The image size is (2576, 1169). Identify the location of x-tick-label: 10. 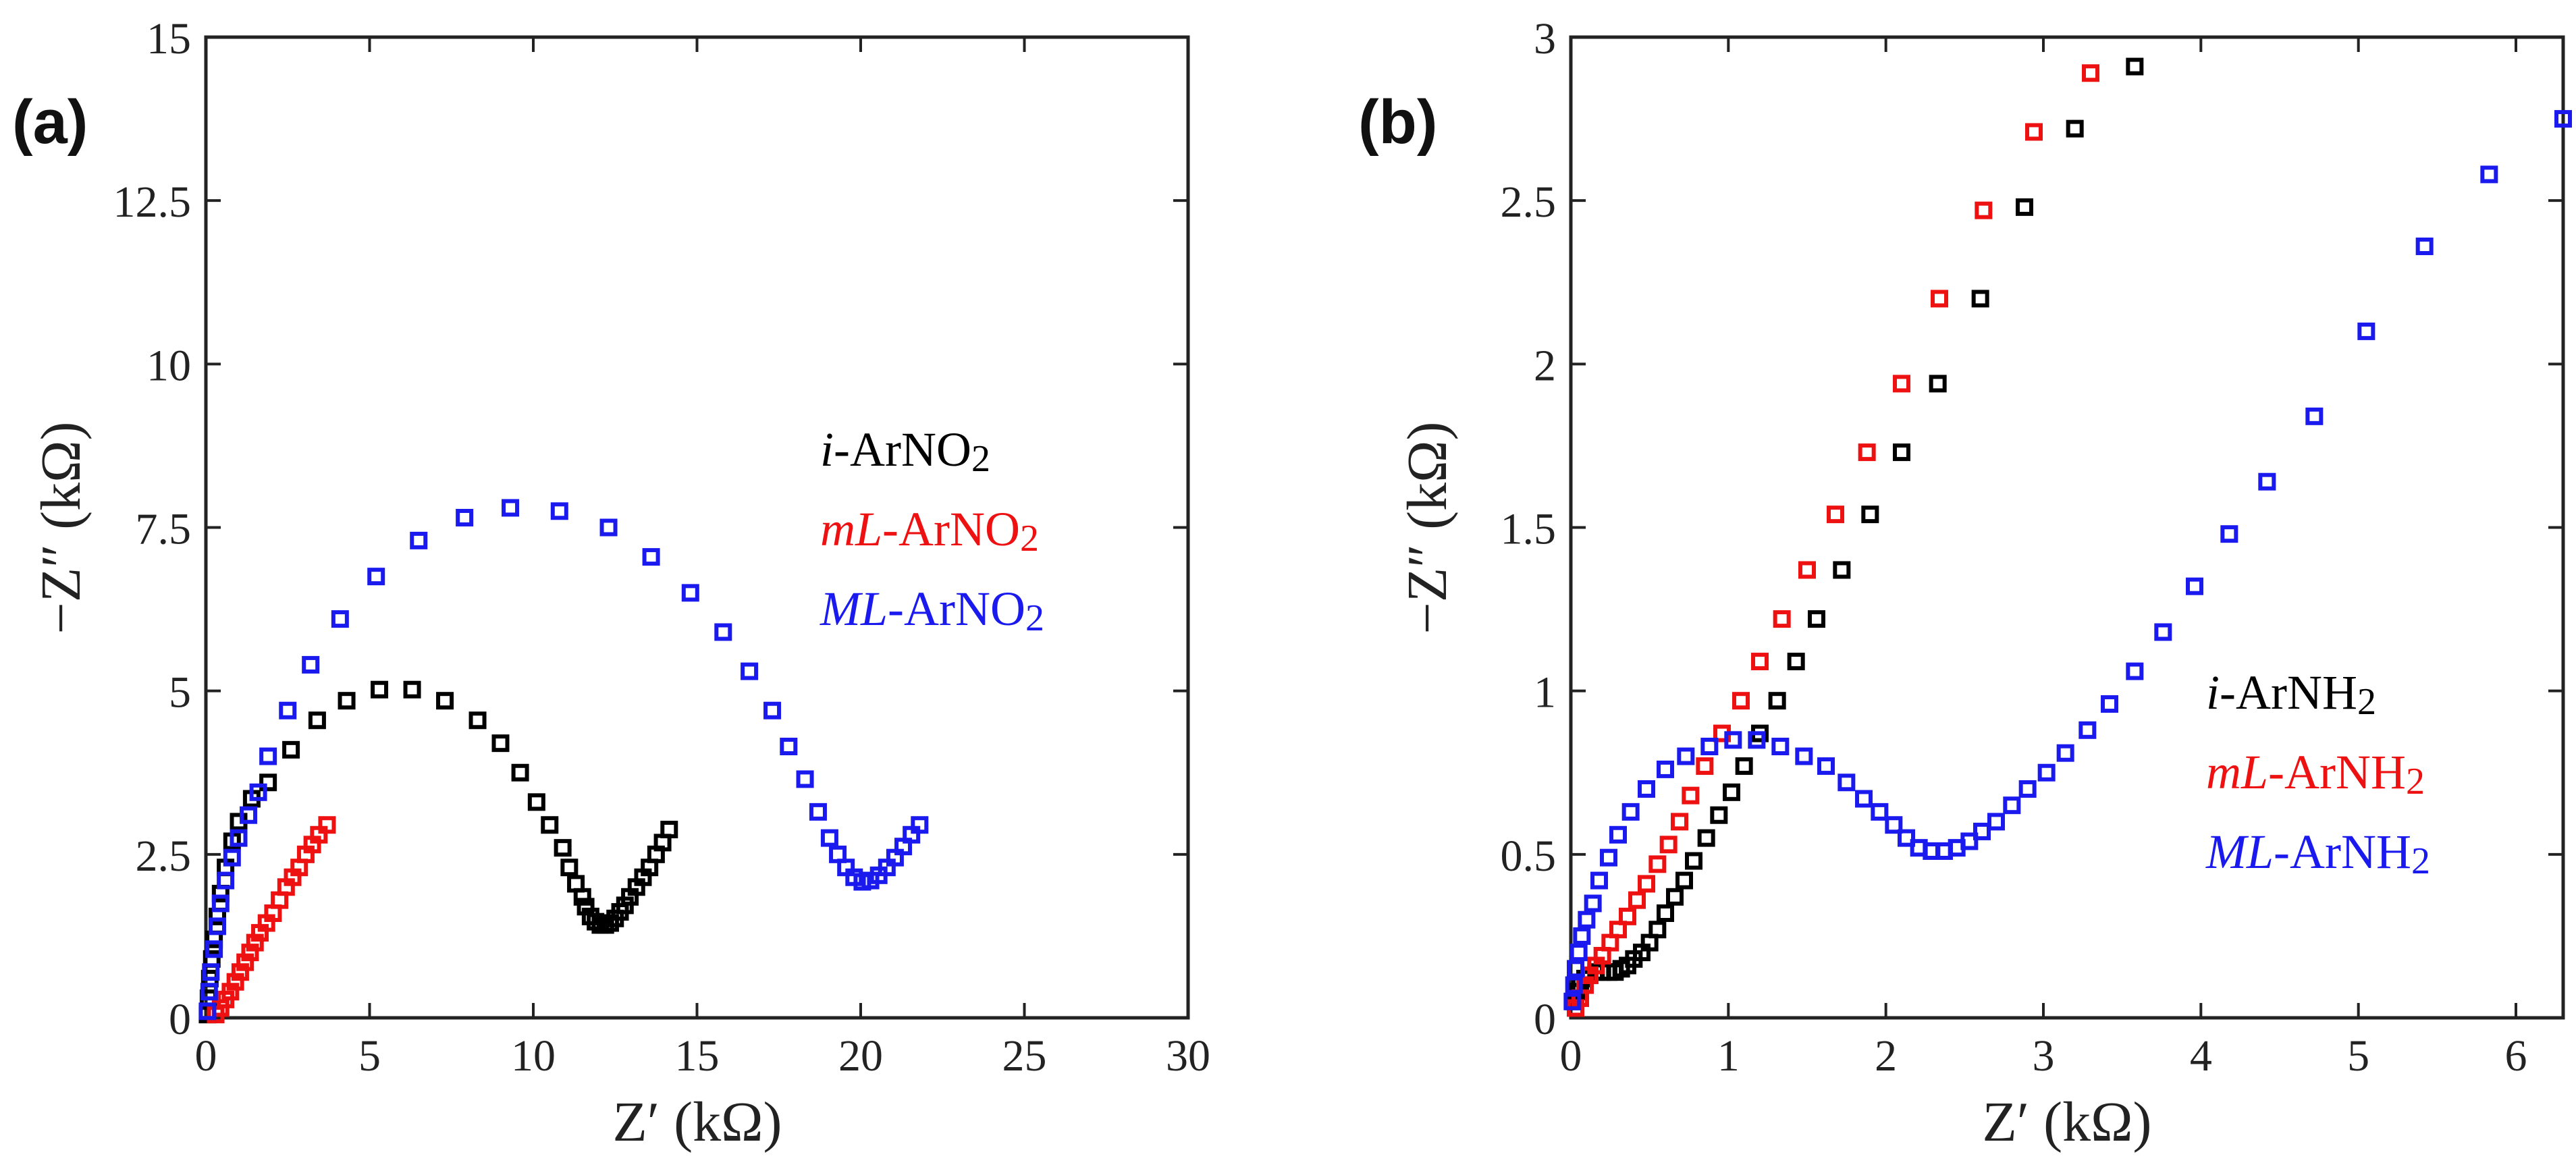
(533, 1056).